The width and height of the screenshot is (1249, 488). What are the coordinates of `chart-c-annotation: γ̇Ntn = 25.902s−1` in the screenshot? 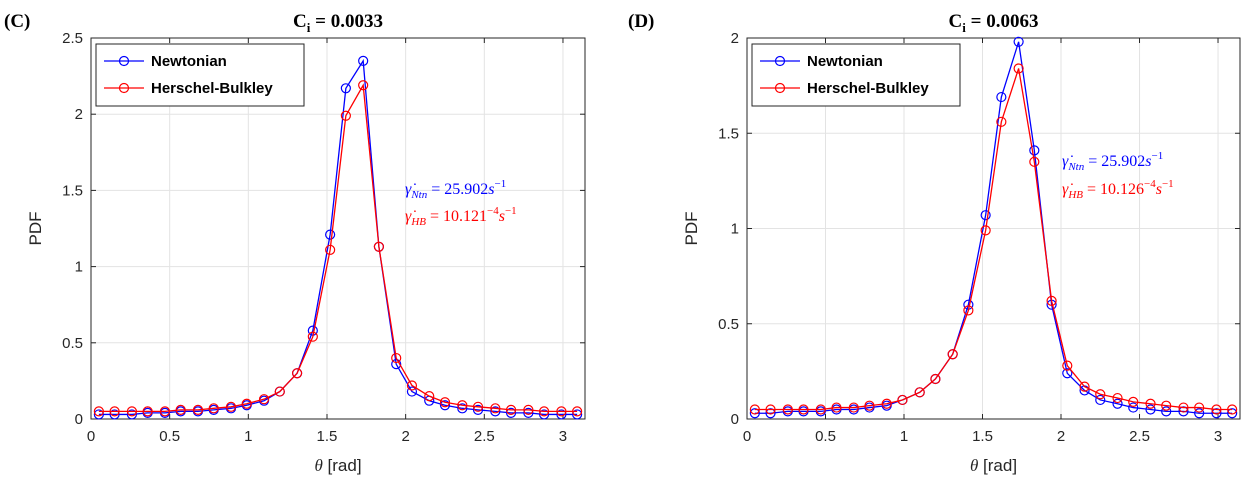 It's located at (455, 189).